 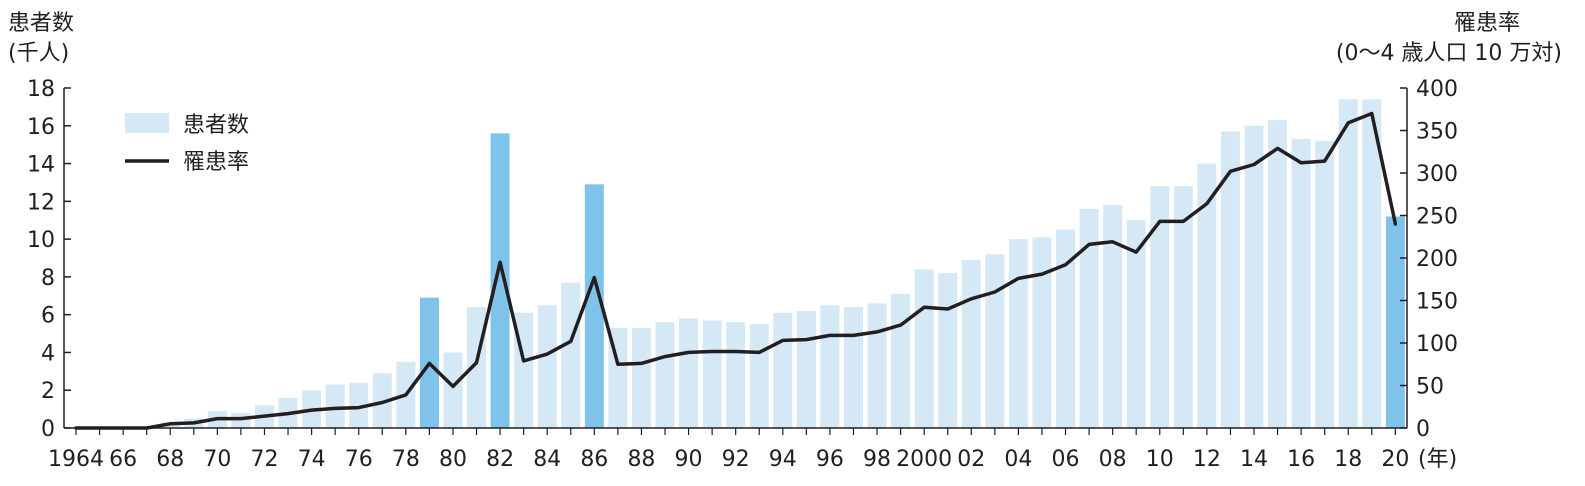 I want to click on x-tick-label: 84, so click(x=547, y=459).